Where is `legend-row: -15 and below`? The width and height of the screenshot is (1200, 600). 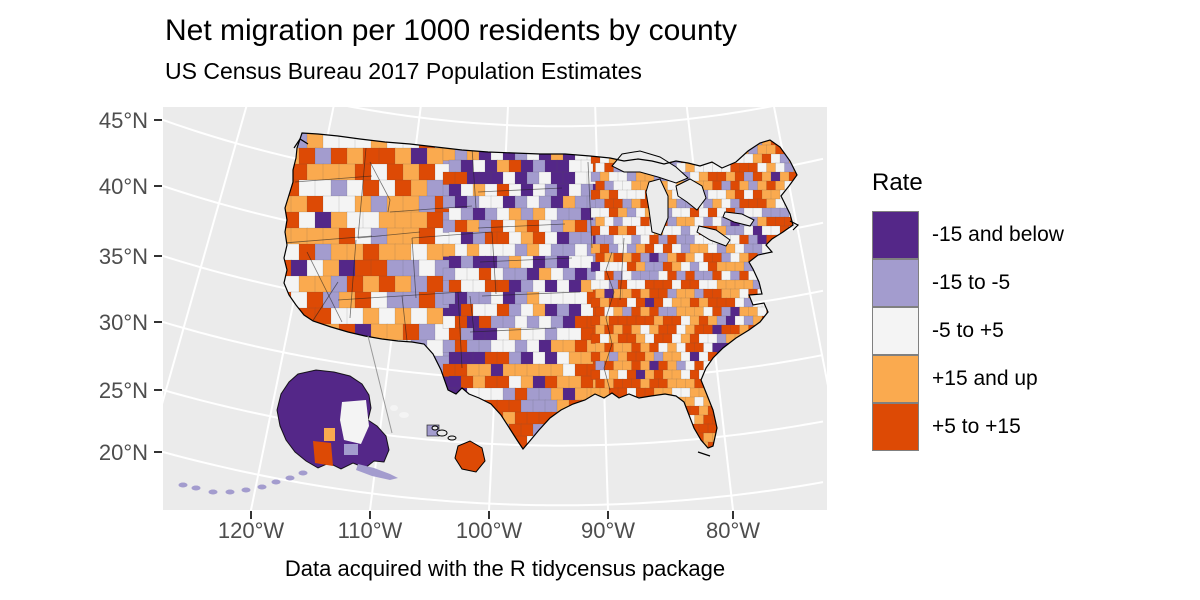
legend-row: -15 and below is located at coordinates (968, 235).